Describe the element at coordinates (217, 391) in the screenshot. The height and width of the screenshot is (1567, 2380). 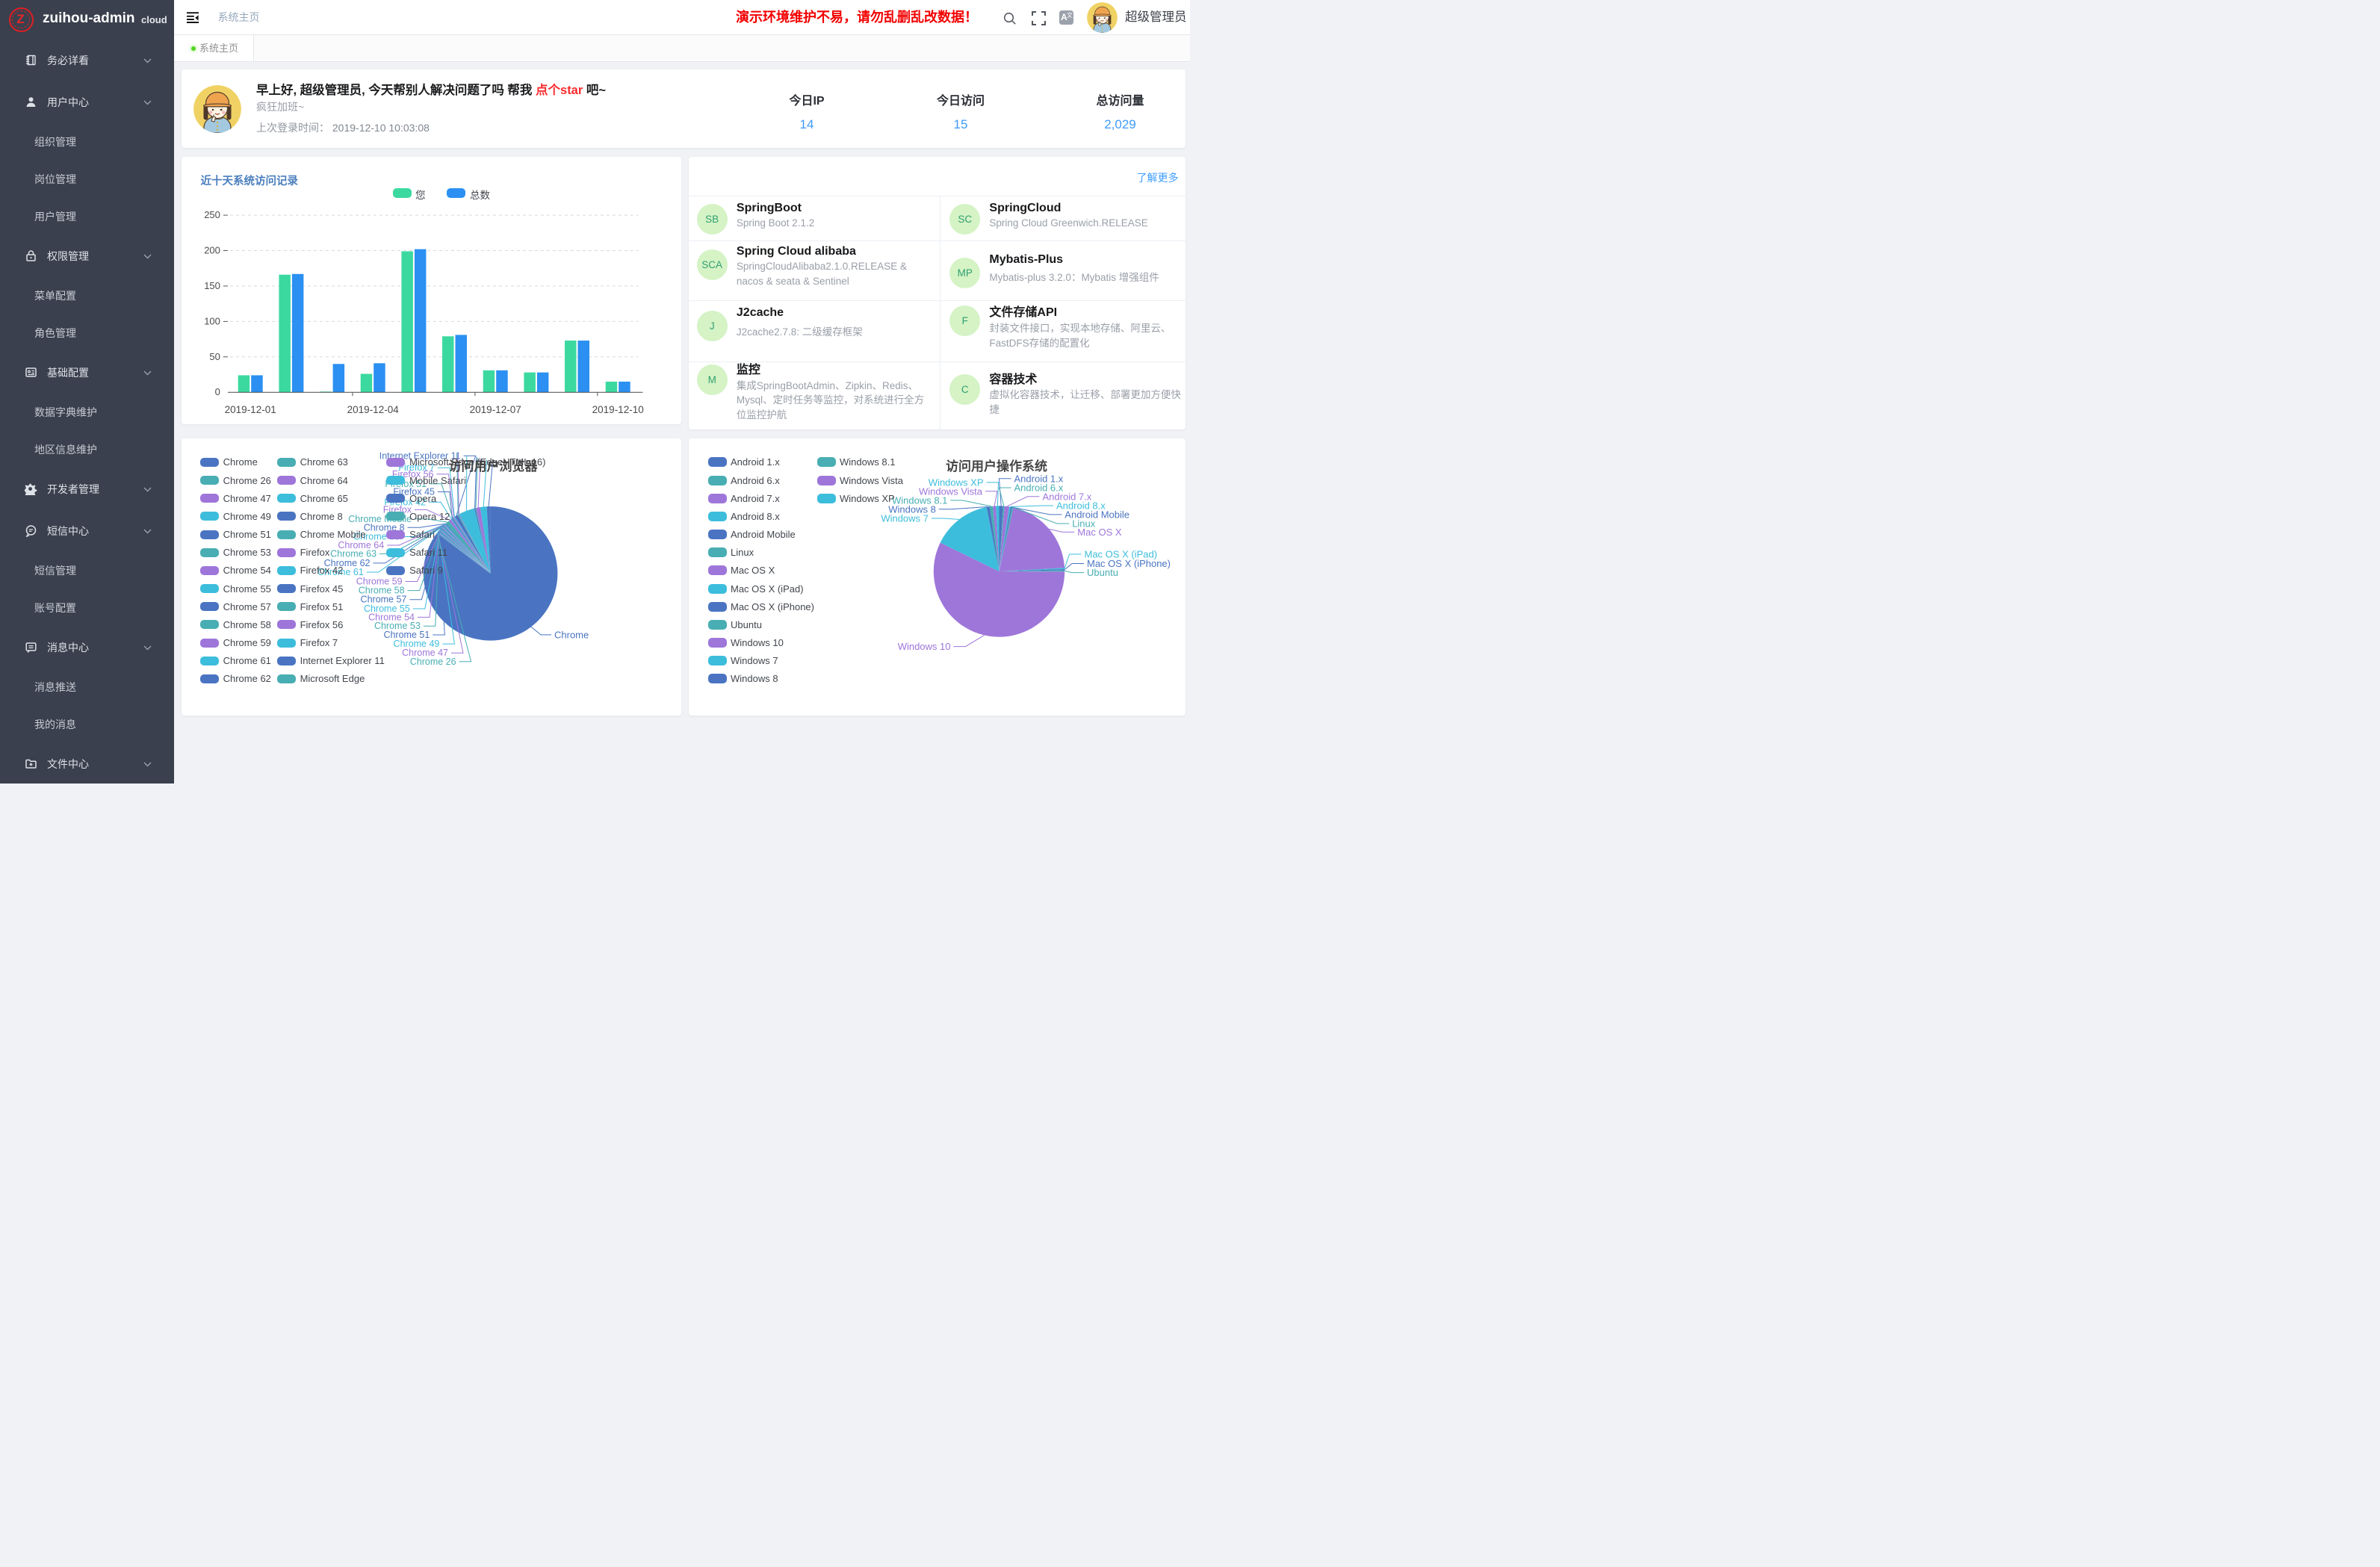
I see `svg-text: 0` at that location.